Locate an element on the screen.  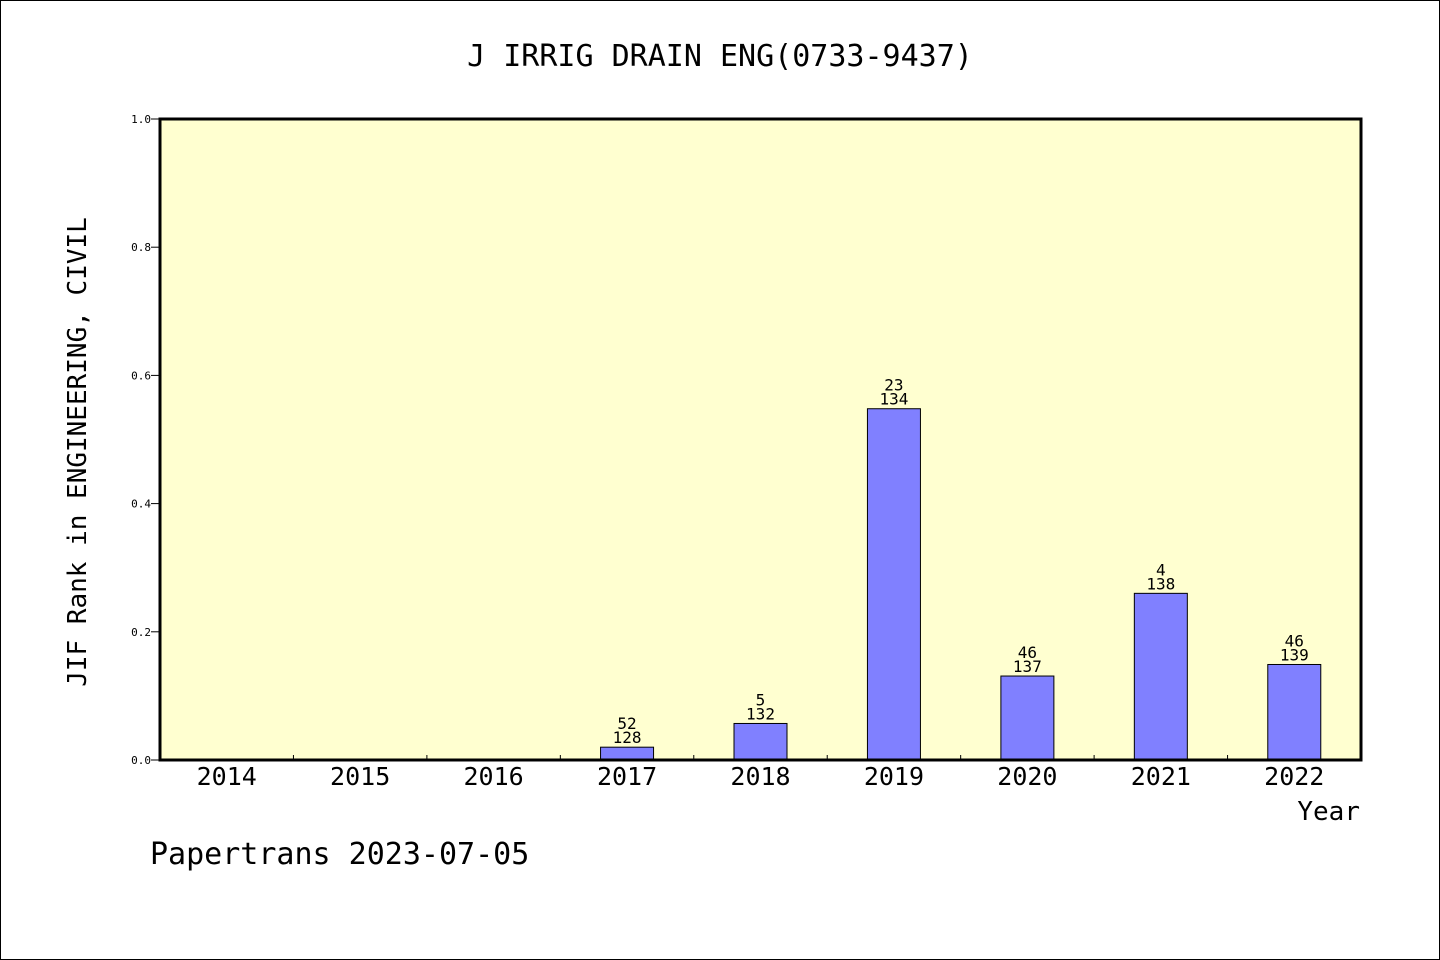
x-tick-label: 2019 is located at coordinates (894, 776).